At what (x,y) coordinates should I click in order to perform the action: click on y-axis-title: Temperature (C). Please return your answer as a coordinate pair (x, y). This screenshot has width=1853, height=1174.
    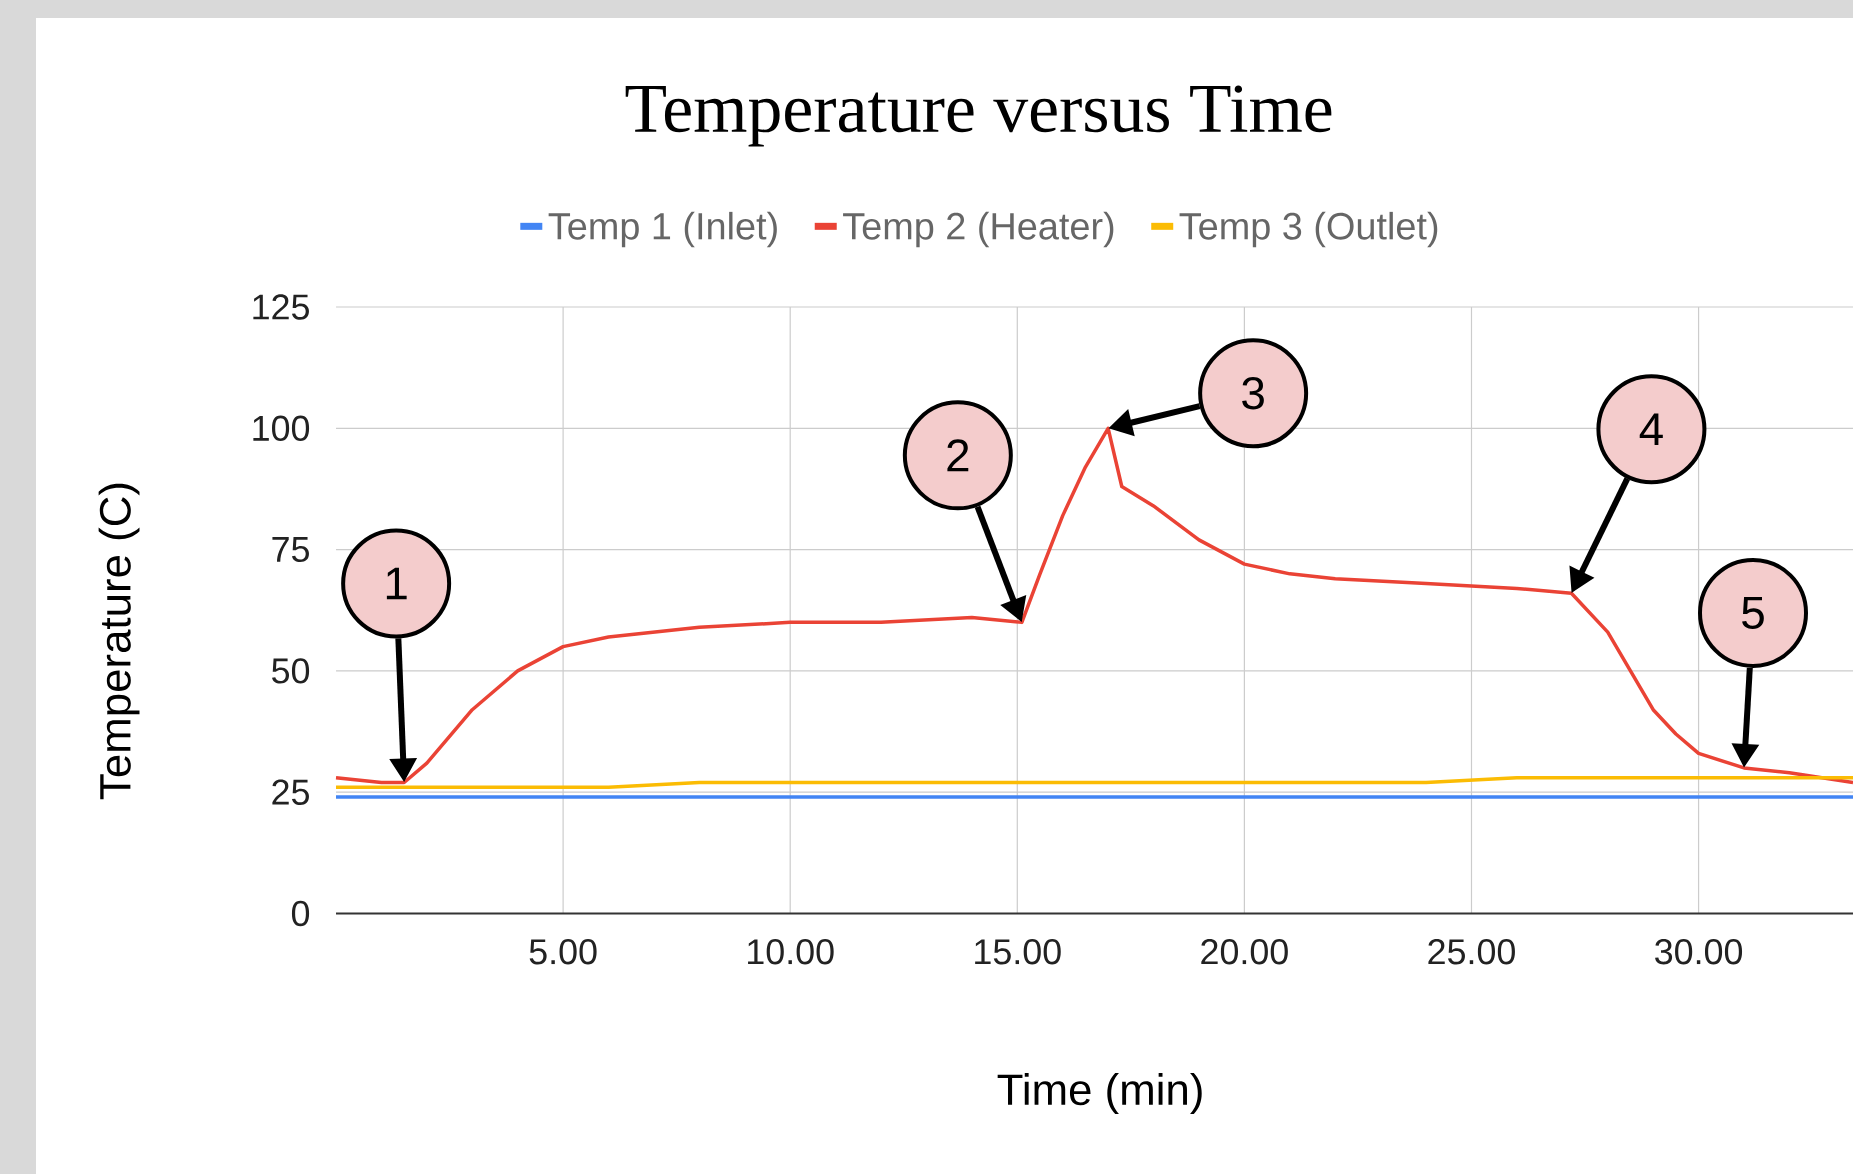
    Looking at the image, I should click on (119, 641).